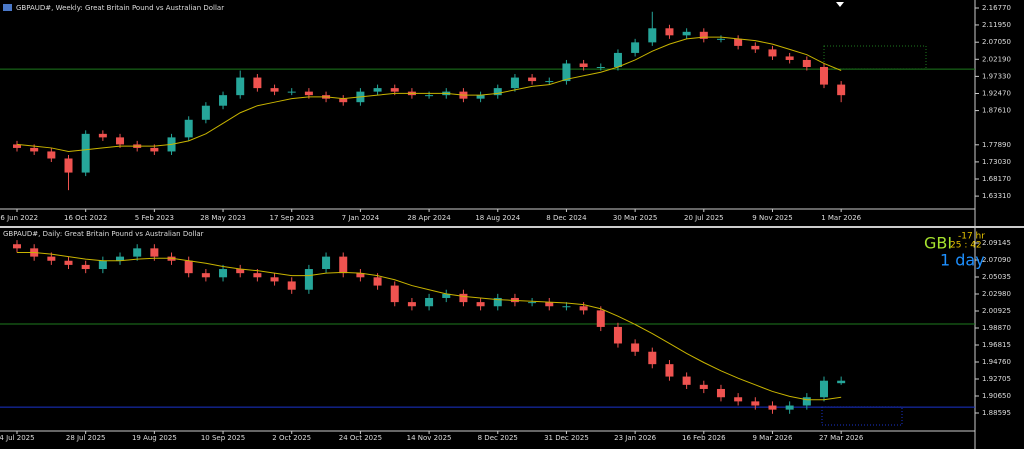 The width and height of the screenshot is (1024, 449). I want to click on y-tick-label: 1.92705, so click(996, 379).